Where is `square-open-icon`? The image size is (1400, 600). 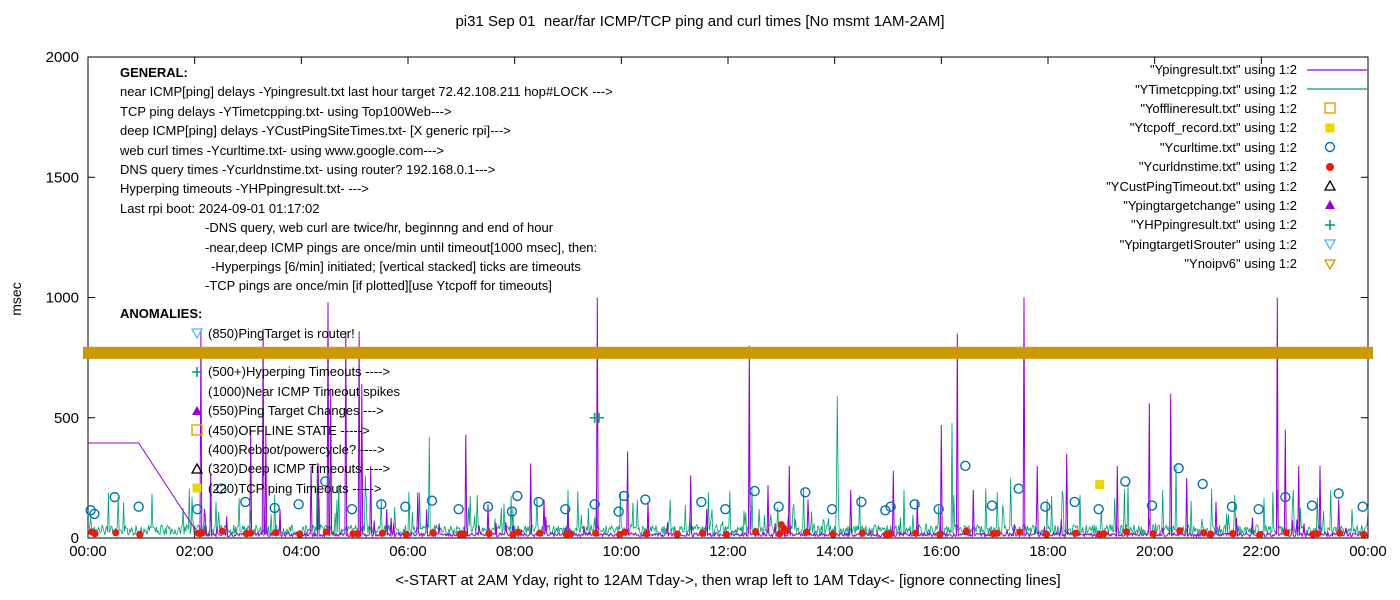 square-open-icon is located at coordinates (197, 430).